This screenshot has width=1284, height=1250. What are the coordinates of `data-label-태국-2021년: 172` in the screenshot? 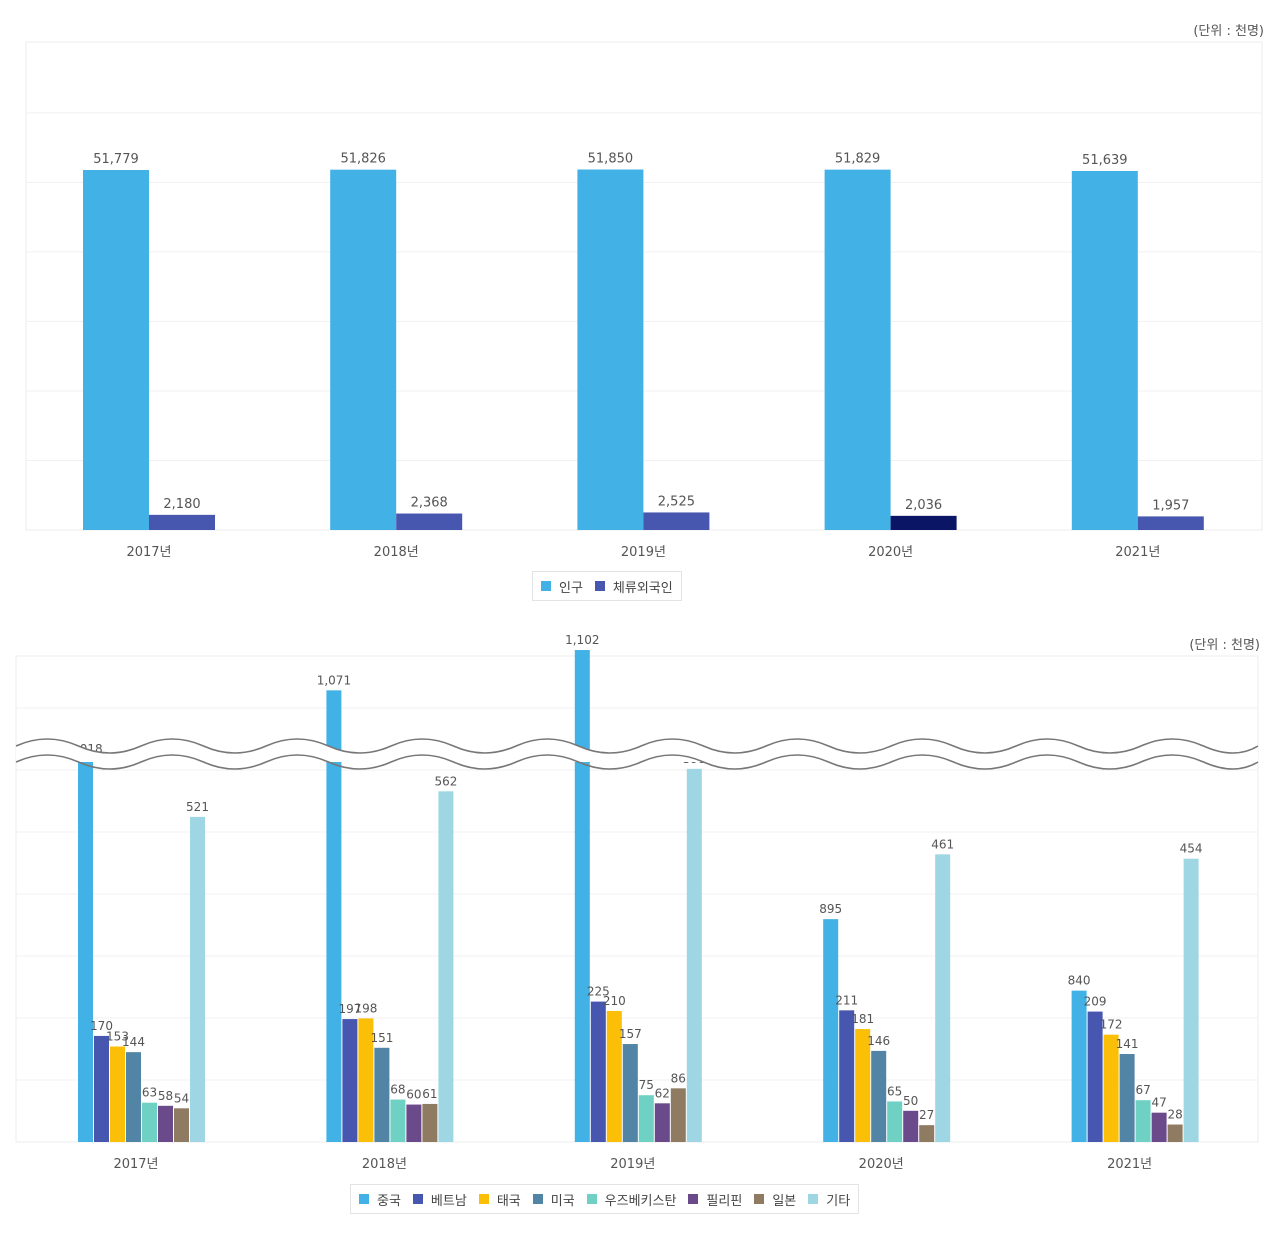 It's located at (1111, 1025).